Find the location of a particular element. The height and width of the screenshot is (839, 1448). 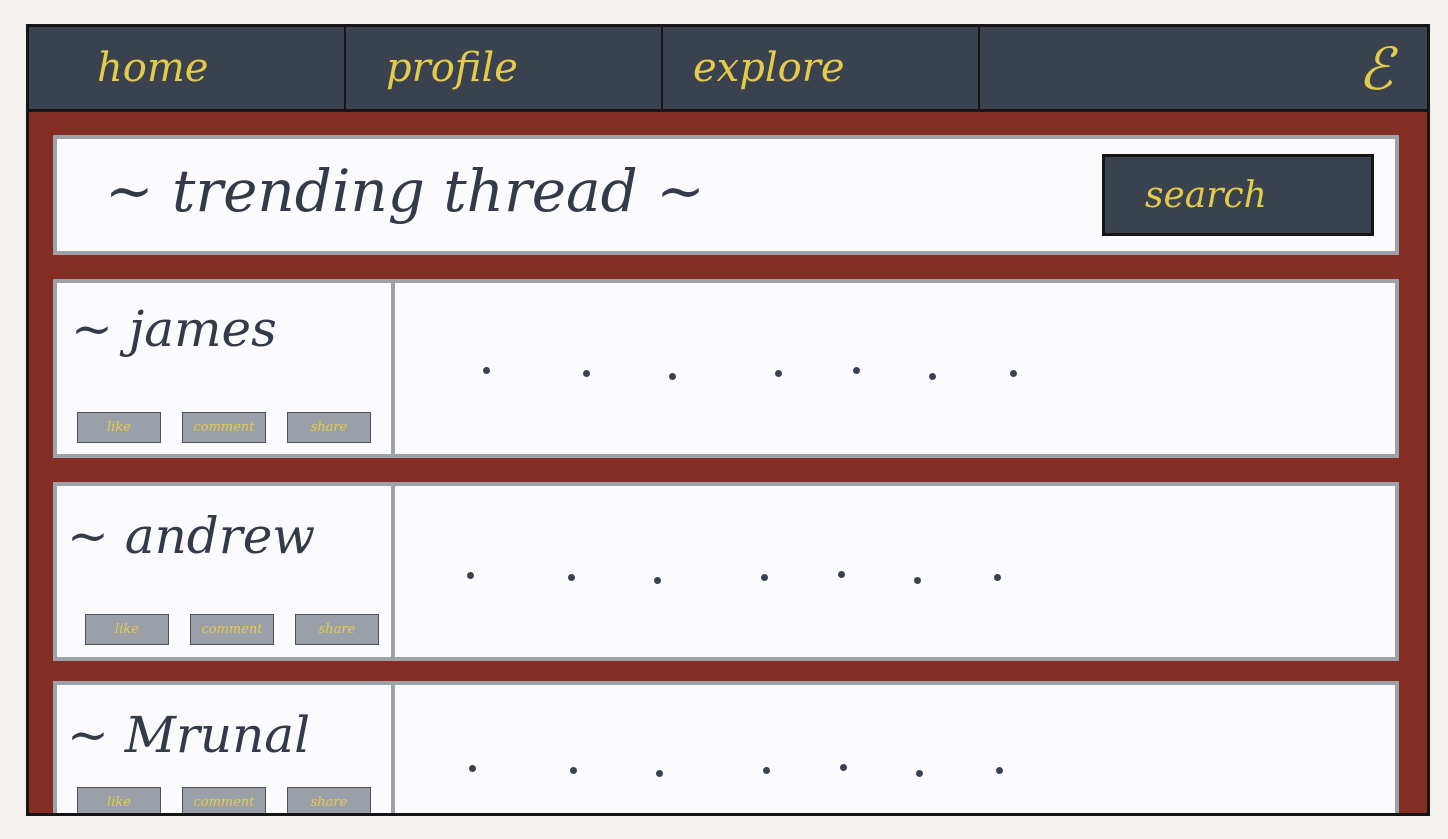

logo: ℰ is located at coordinates (1375, 69).